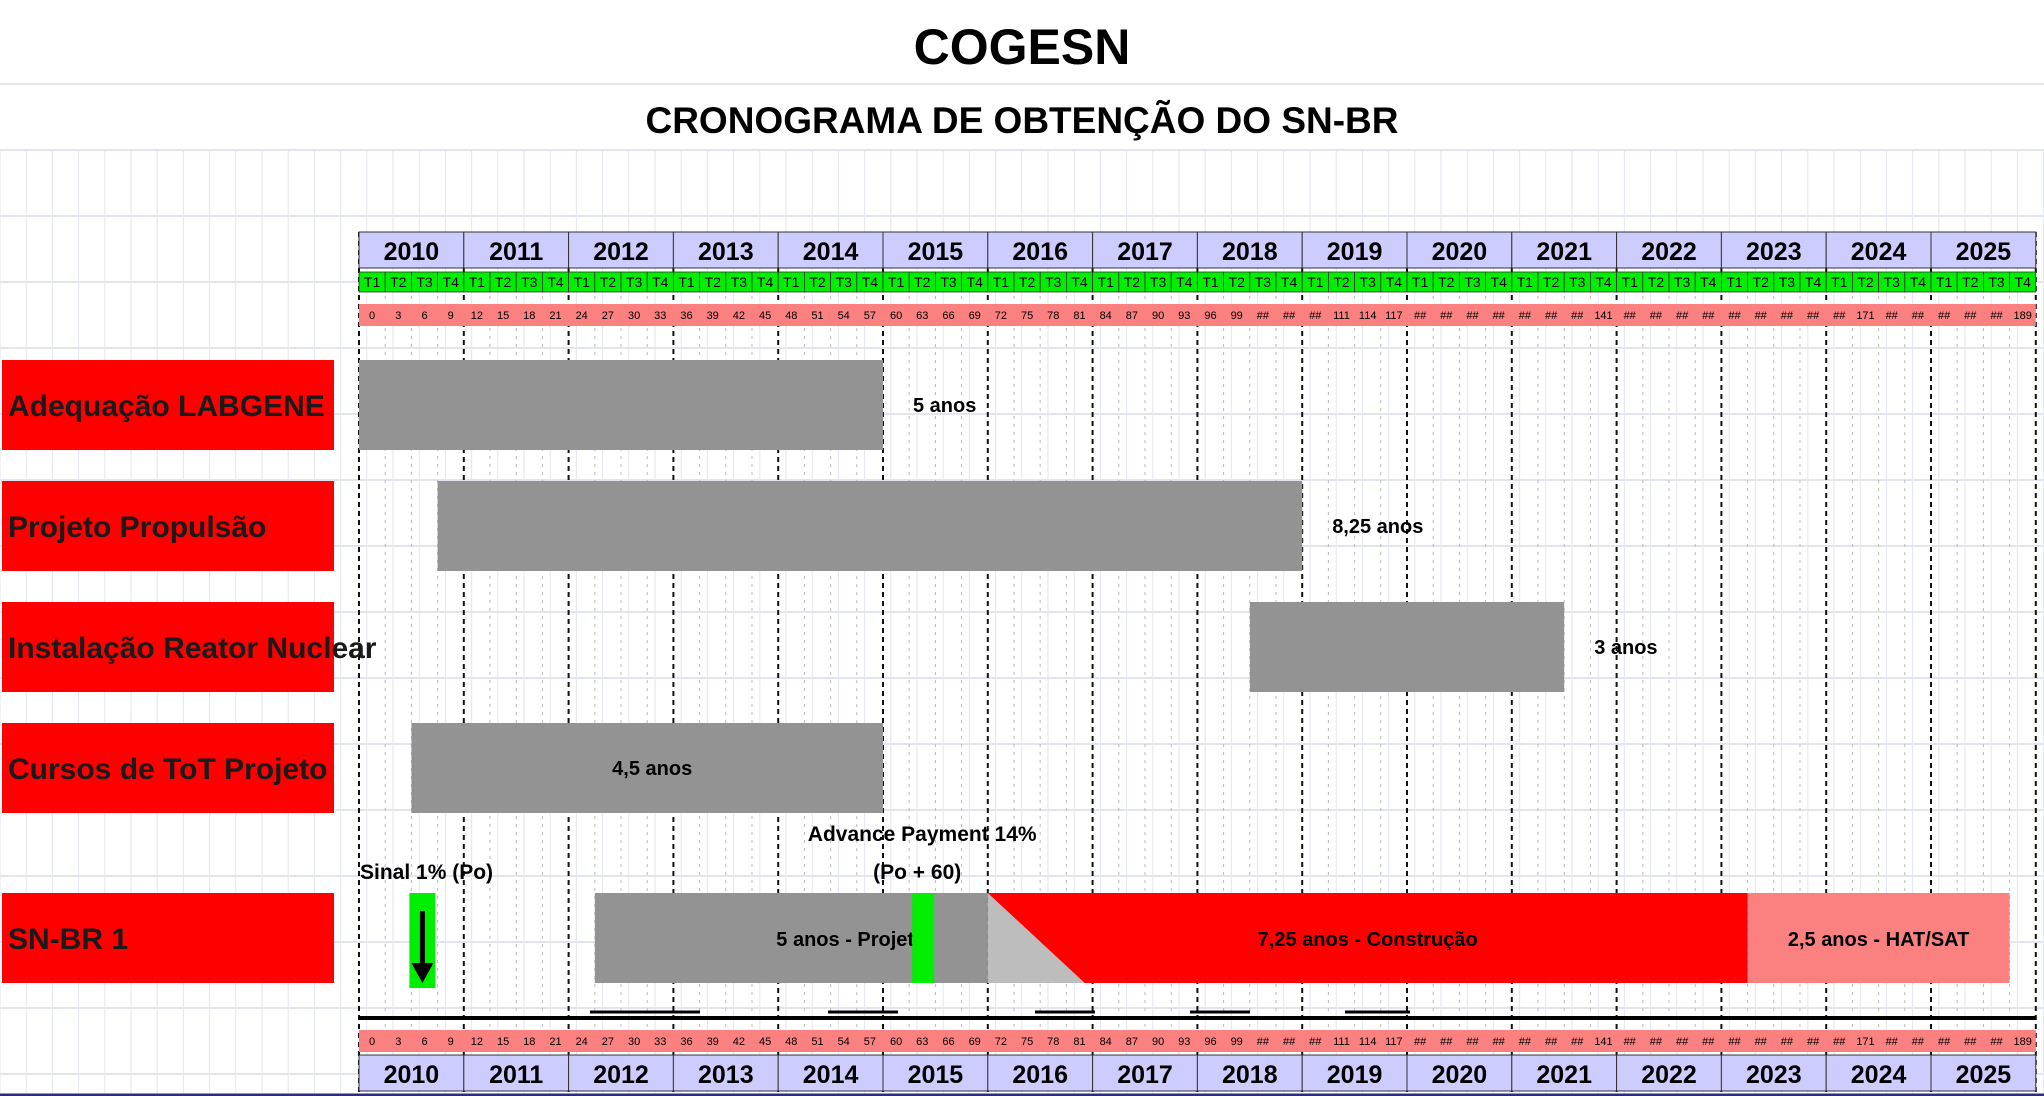  Describe the element at coordinates (923, 938) in the screenshot. I see `milestone-marker` at that location.